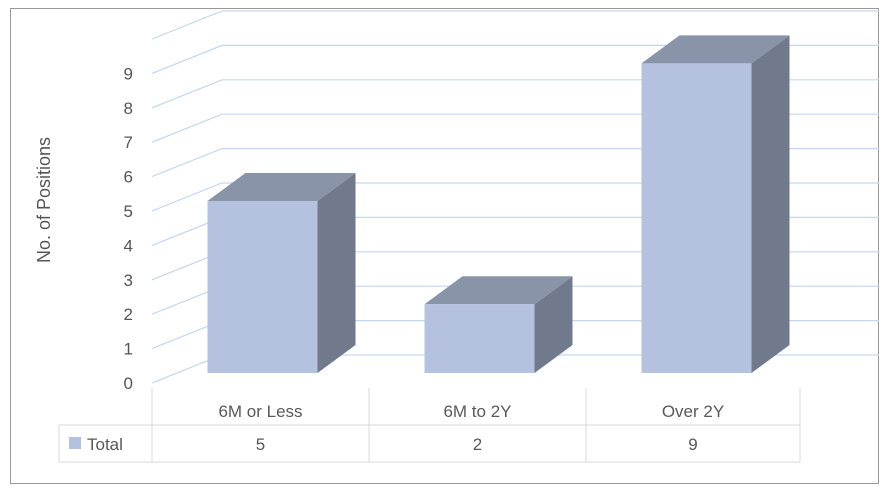  What do you see at coordinates (429, 425) in the screenshot?
I see `data-table: 6M or Less 5 6M to 2Y 2 Over 2Y 9 Total` at bounding box center [429, 425].